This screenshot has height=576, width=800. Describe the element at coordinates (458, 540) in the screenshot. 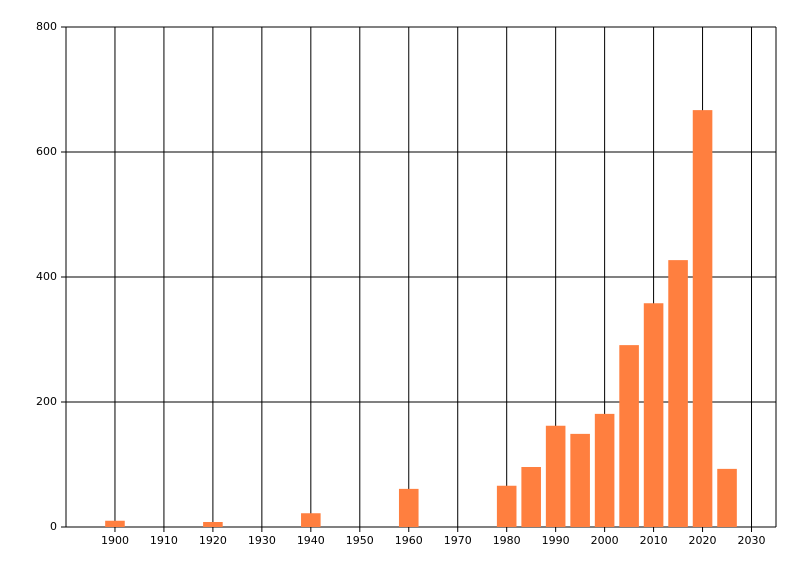

I see `x-tick-label: 1970` at that location.